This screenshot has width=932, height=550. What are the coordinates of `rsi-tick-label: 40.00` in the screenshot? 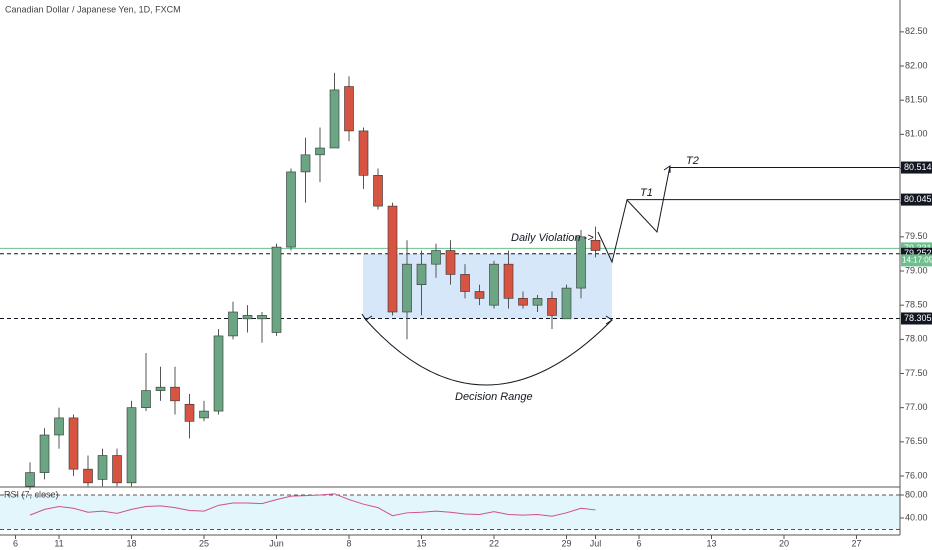 It's located at (916, 517).